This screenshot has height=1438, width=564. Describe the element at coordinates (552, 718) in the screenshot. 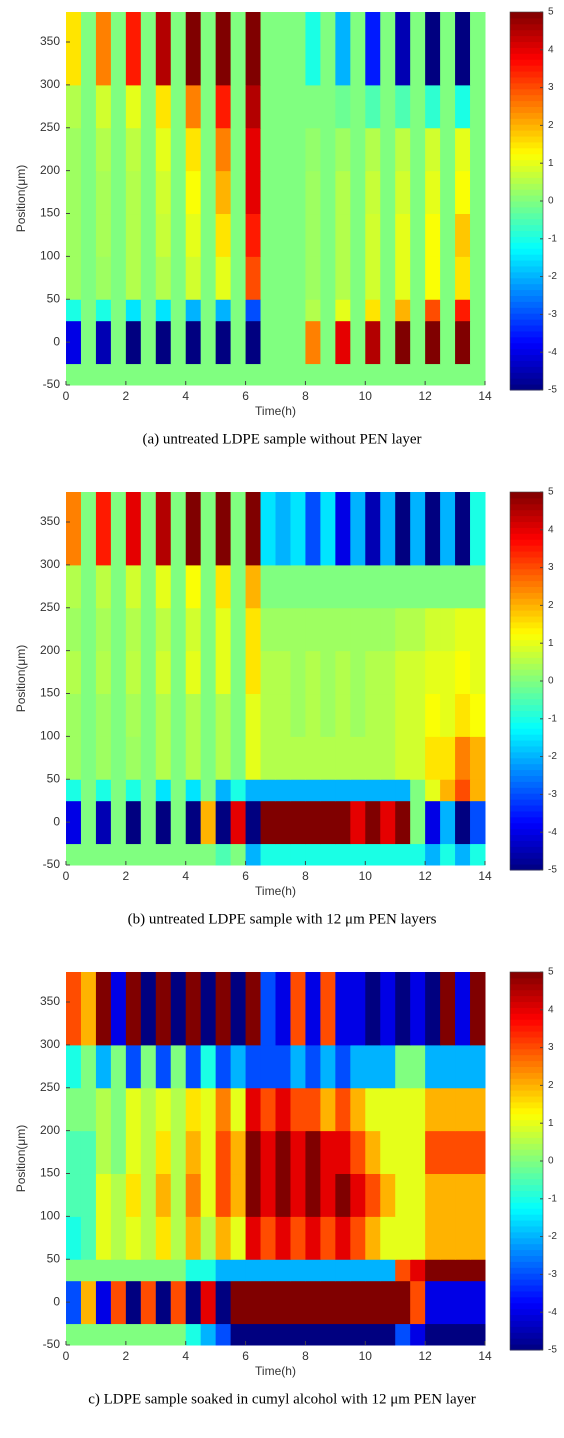

I see `colorbar-tick-label: -1` at that location.